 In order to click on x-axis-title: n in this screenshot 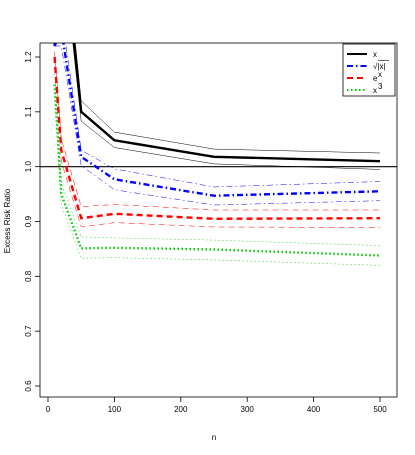, I will do `click(214, 437)`.